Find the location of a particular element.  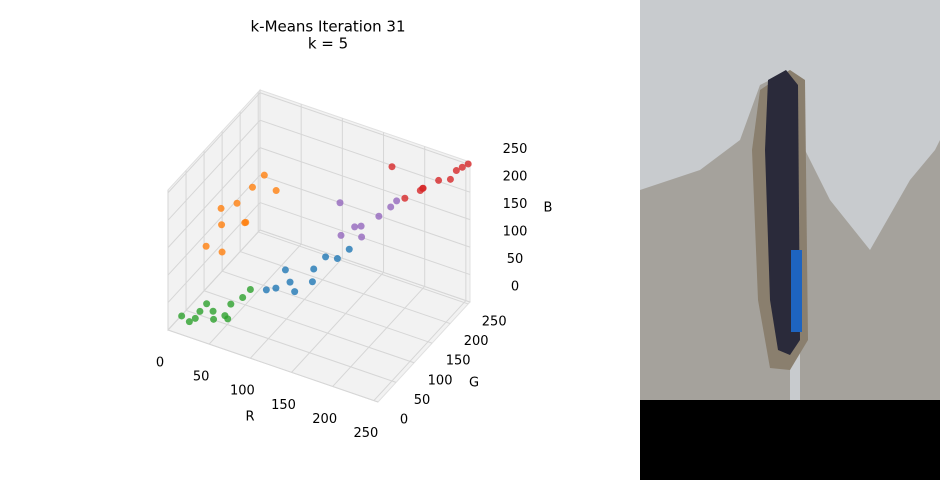

y-tick-label: 250 is located at coordinates (494, 321).